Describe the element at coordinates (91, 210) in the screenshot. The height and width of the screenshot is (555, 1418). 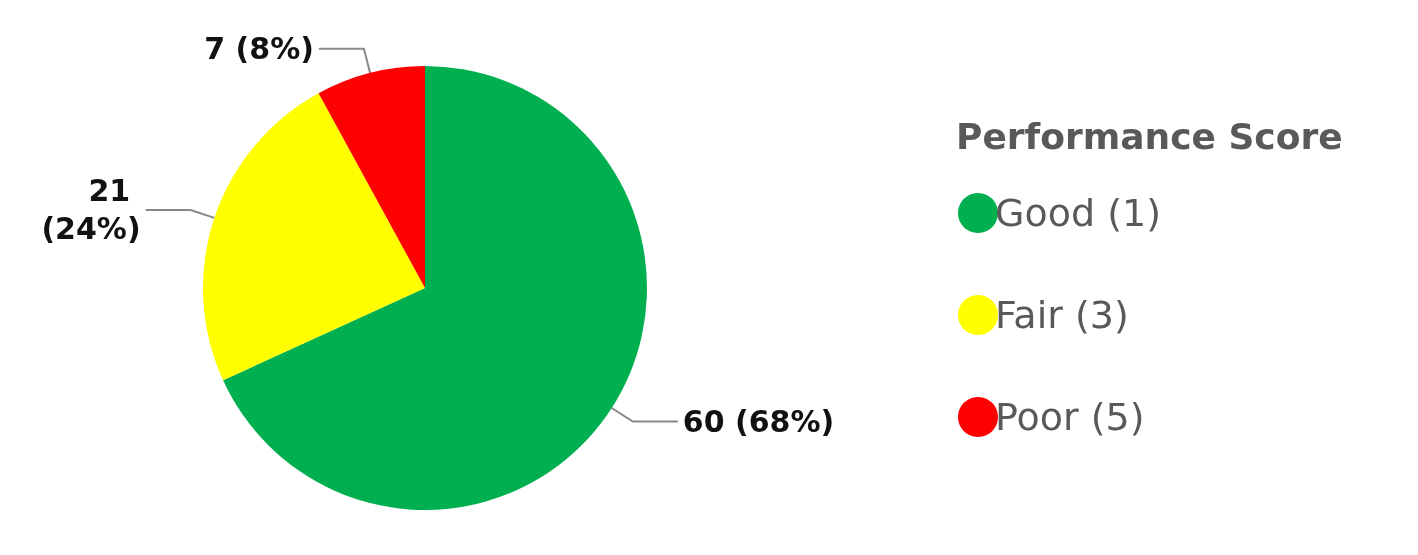
I see `data-label: 21 (24%)` at that location.